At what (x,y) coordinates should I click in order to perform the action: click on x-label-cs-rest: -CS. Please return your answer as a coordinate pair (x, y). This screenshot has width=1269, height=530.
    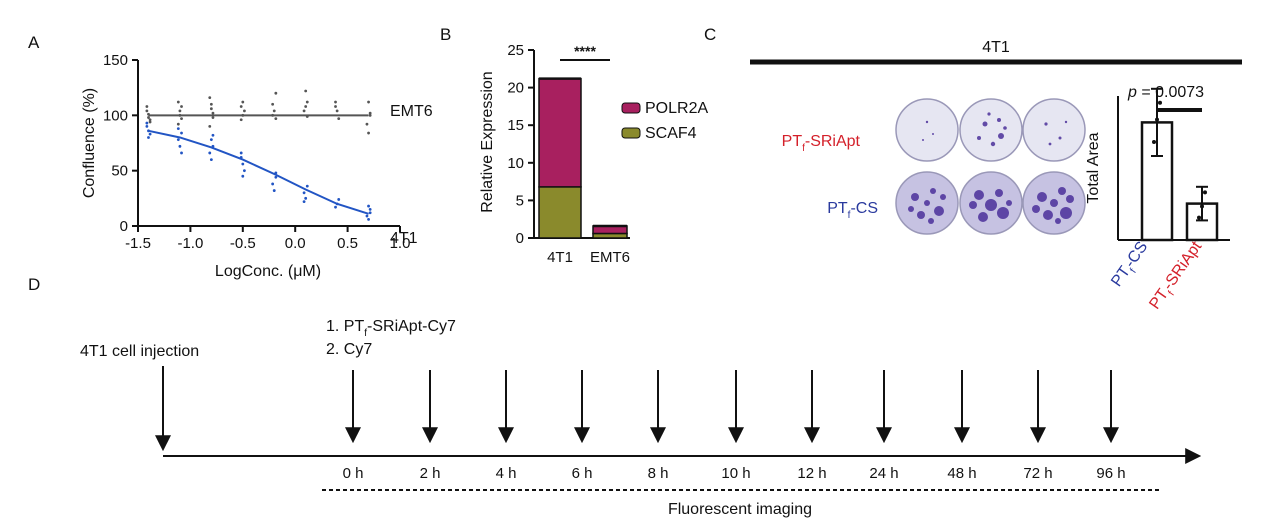
    Looking at the image, I should click on (1137, 255).